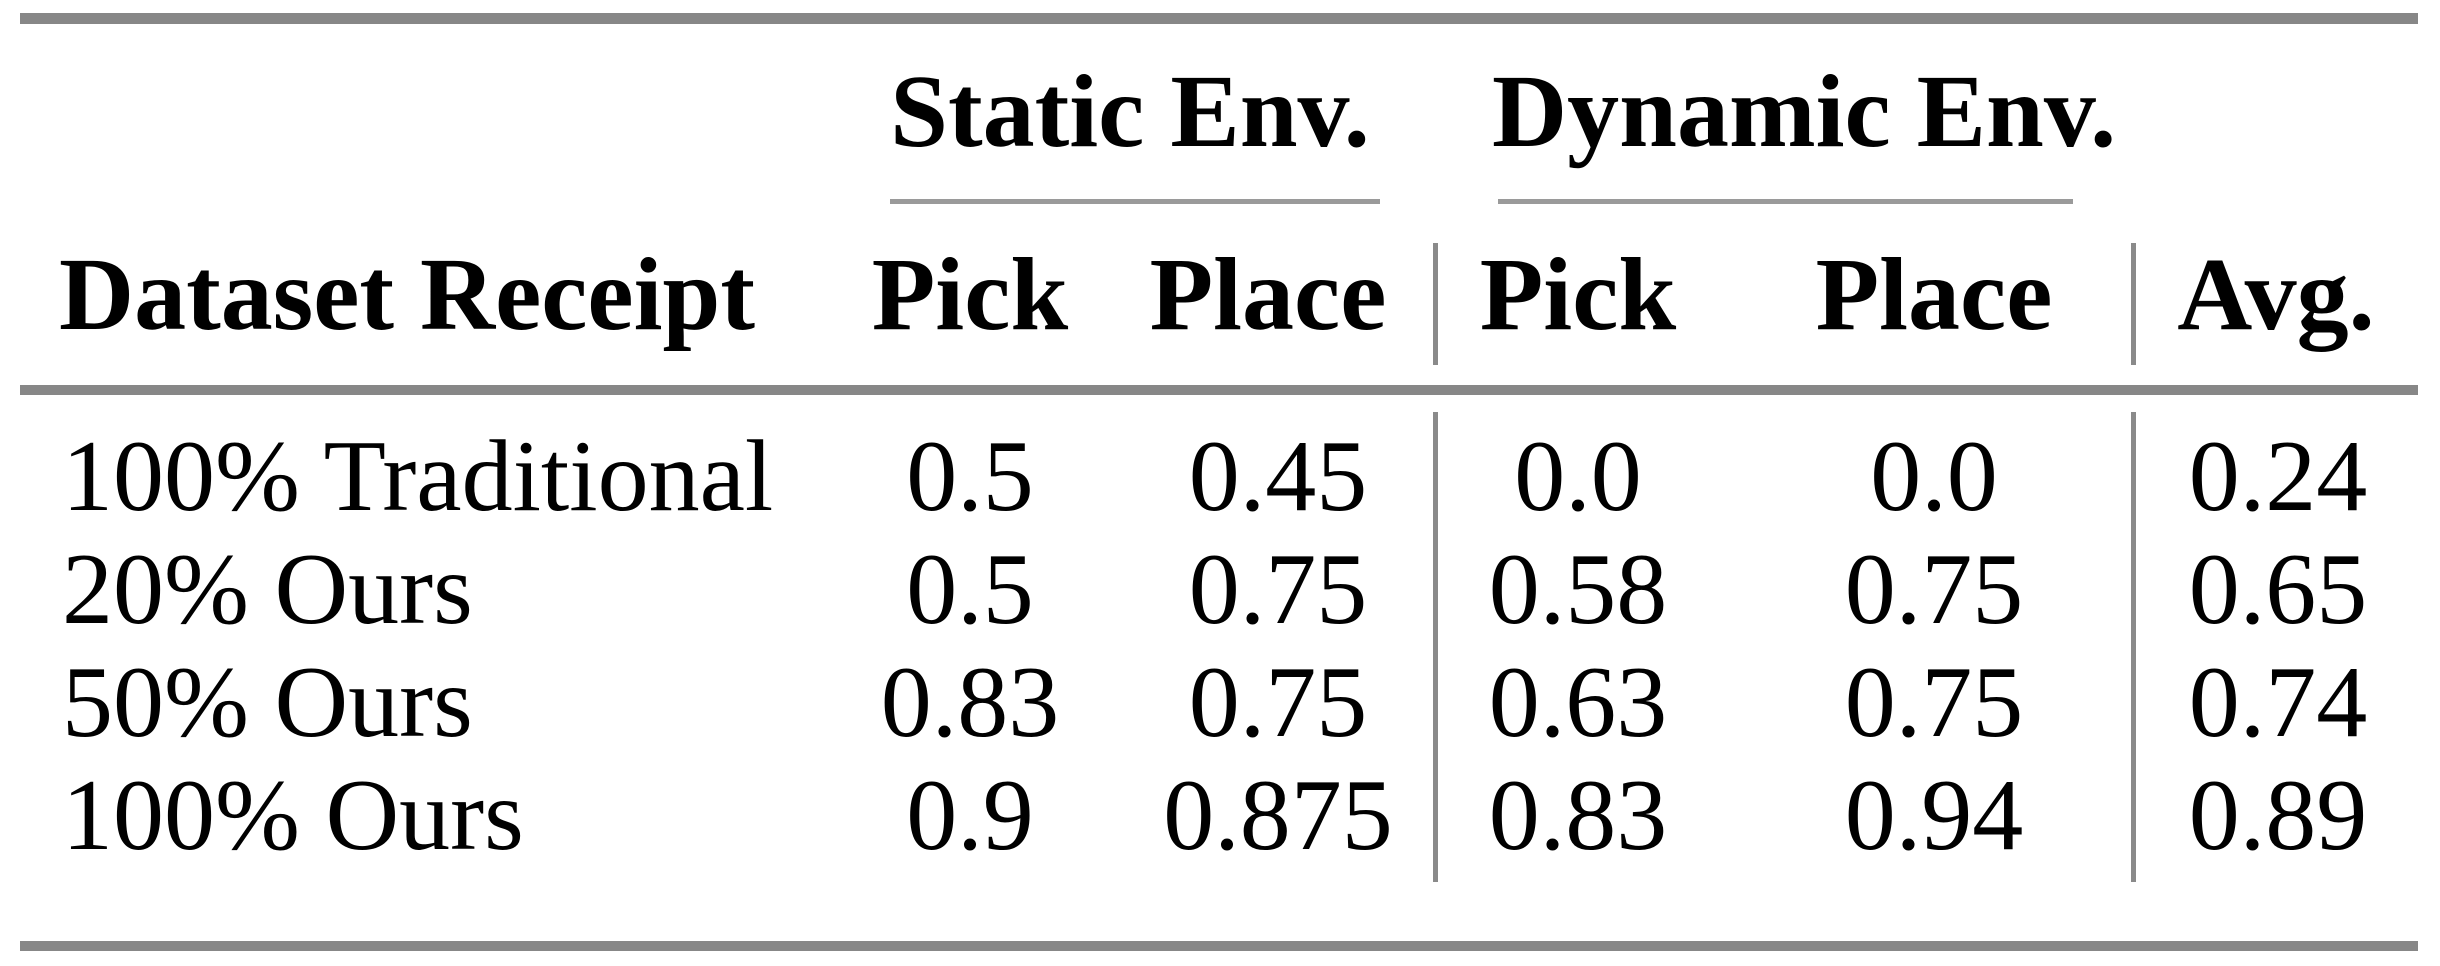 This screenshot has width=2440, height=966. I want to click on row-label: 50% Ours, so click(267, 702).